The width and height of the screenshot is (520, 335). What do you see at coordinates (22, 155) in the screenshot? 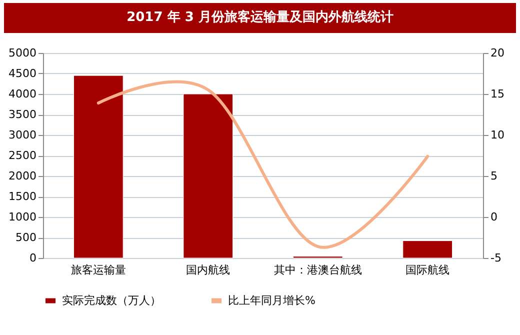
I see `y-tick-label: 2500` at bounding box center [22, 155].